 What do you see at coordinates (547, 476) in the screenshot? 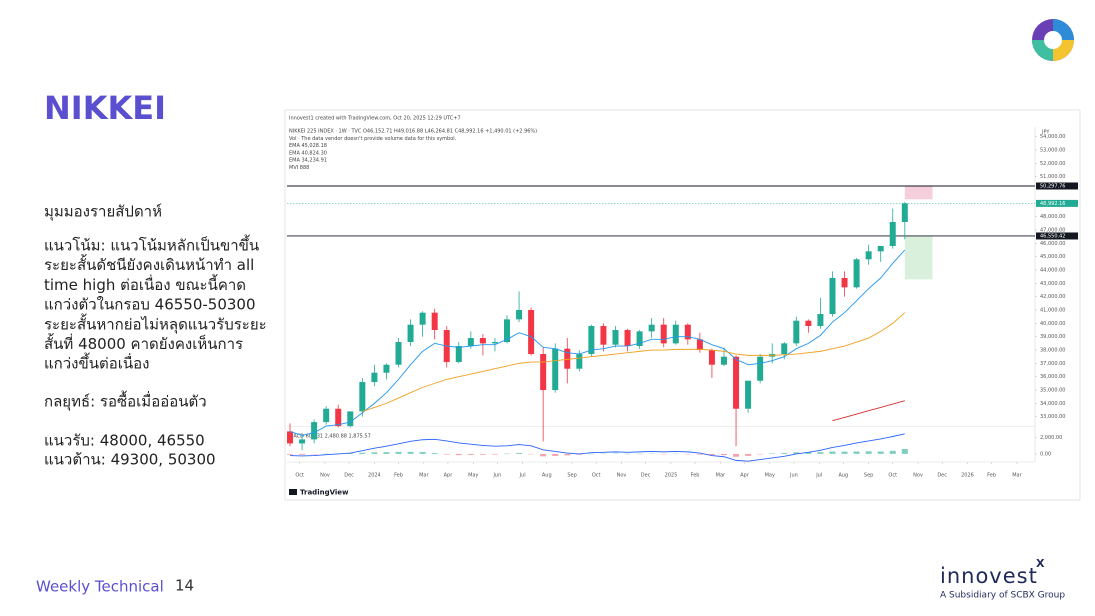
I see `x-tick-label: Aug` at bounding box center [547, 476].